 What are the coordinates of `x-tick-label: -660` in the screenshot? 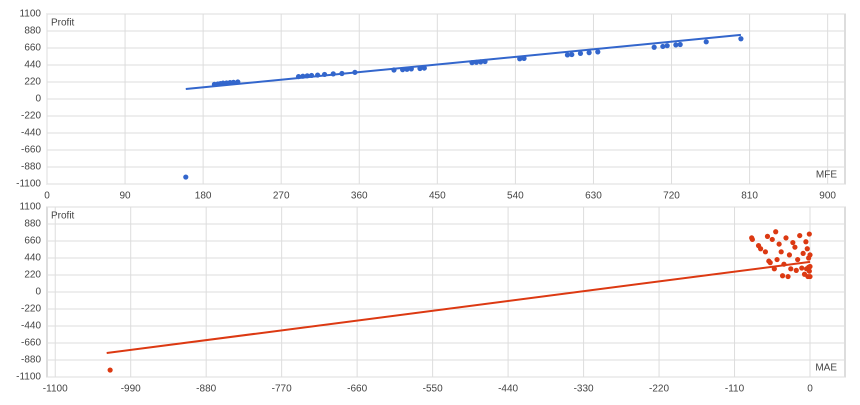 It's located at (357, 389).